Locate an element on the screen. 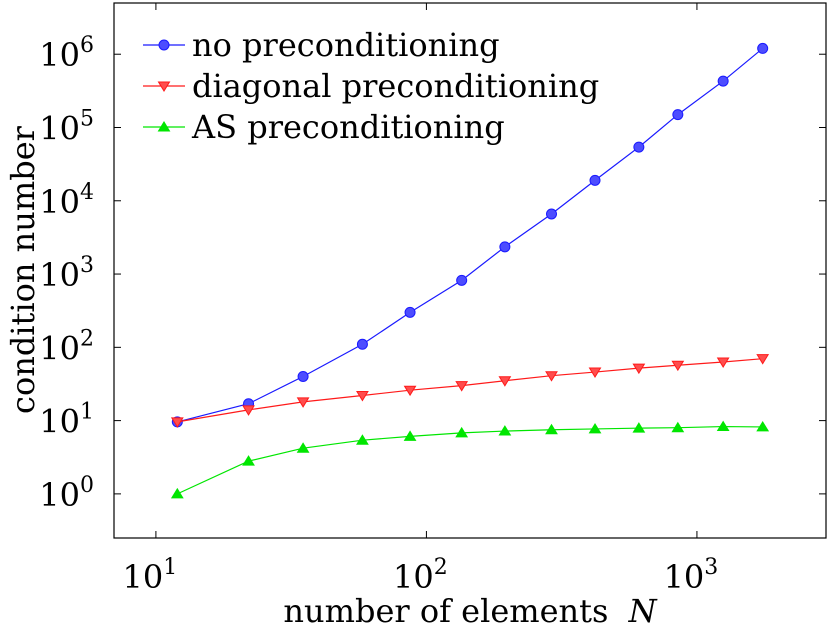 This screenshot has width=830, height=632. y-tick-label-2: 10² is located at coordinates (66, 346).